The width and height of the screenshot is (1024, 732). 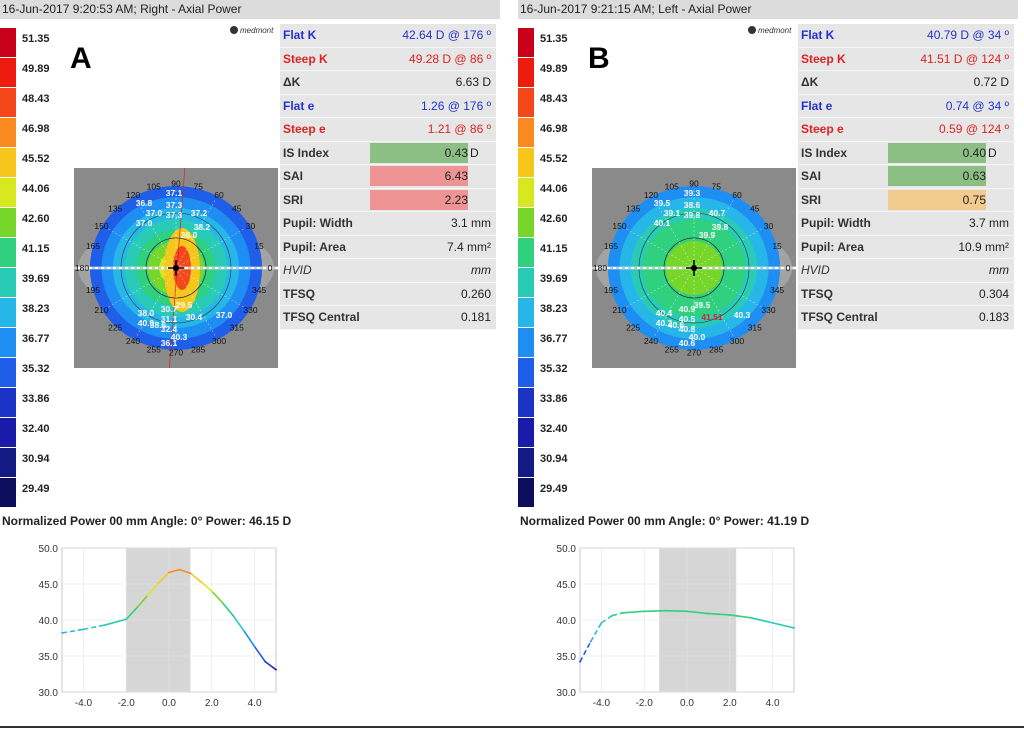 What do you see at coordinates (169, 703) in the screenshot?
I see `x-tick-label: 0.0` at bounding box center [169, 703].